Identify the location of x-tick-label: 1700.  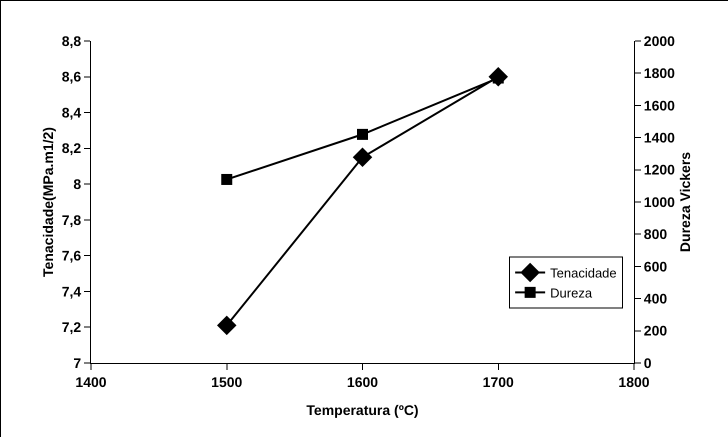
(498, 382).